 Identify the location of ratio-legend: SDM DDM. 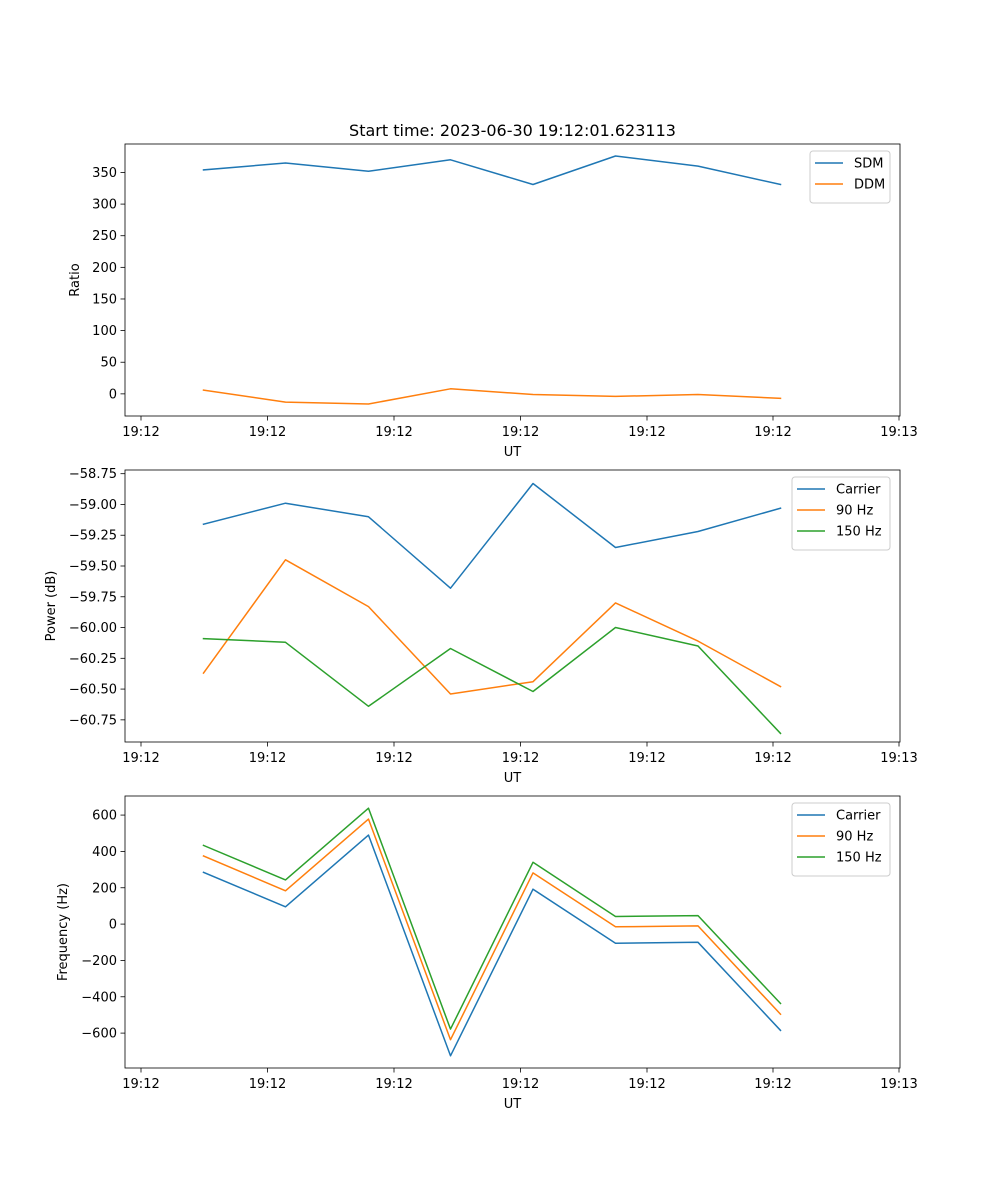
(850, 177).